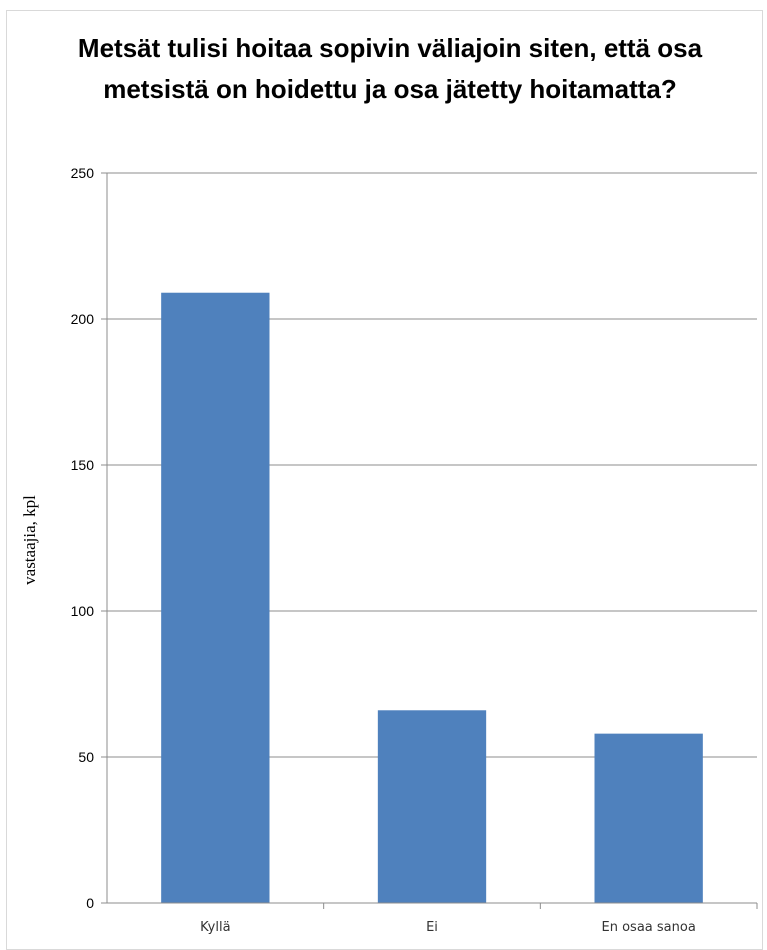 The width and height of the screenshot is (767, 950). What do you see at coordinates (432, 927) in the screenshot?
I see `x-tick-label-1: Ei` at bounding box center [432, 927].